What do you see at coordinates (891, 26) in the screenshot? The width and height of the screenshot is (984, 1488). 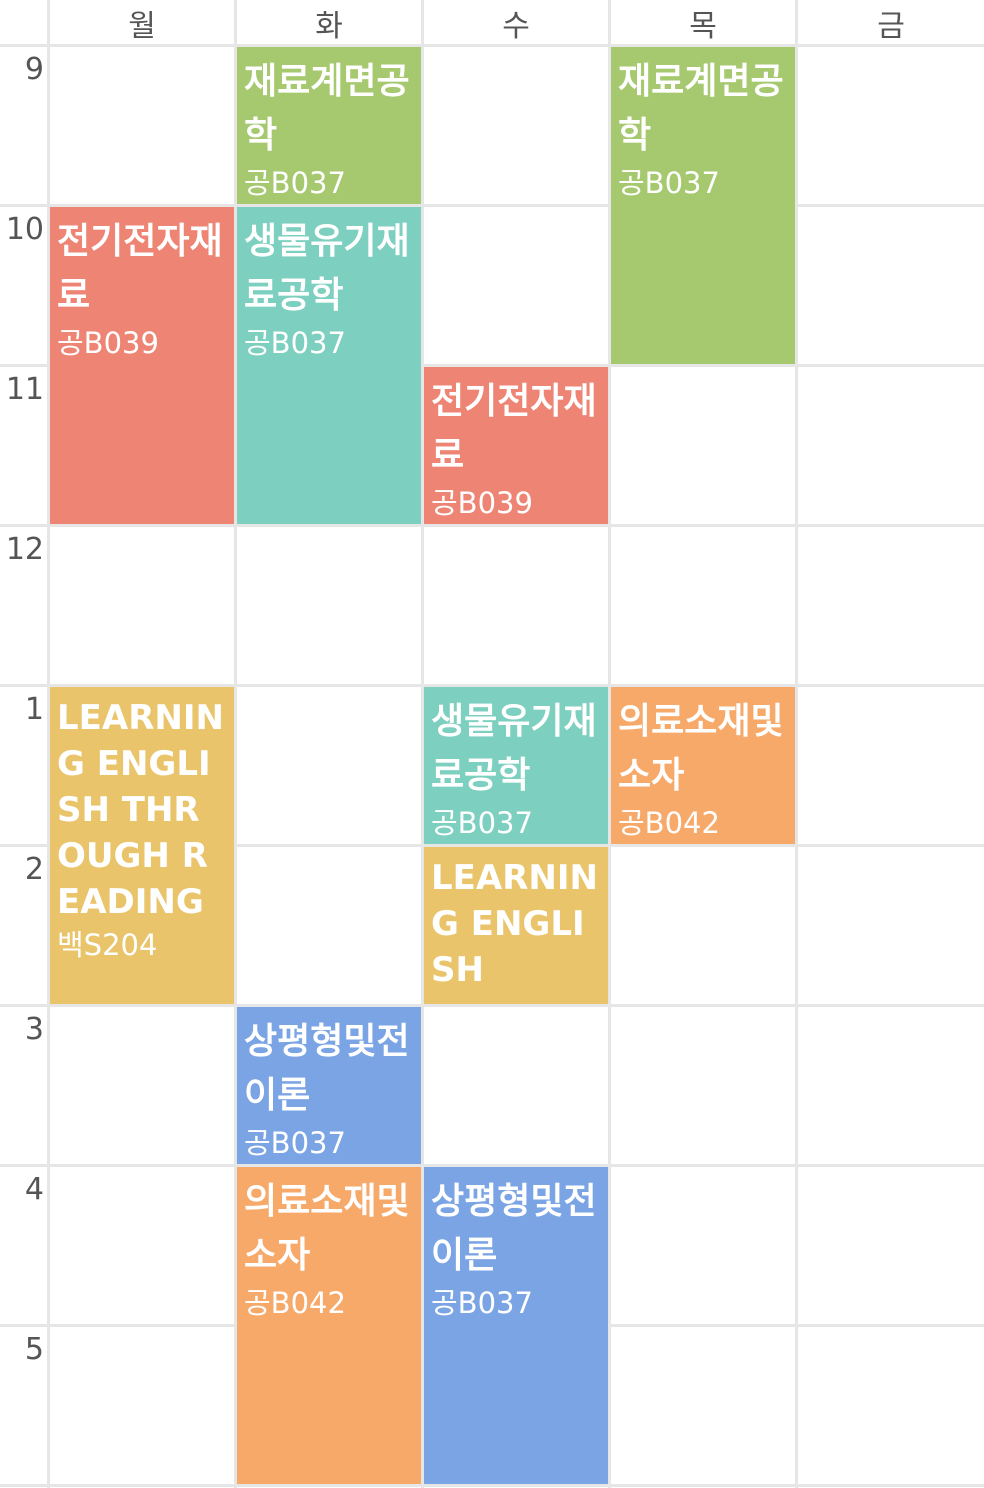 I see `day-header-fri: 금` at bounding box center [891, 26].